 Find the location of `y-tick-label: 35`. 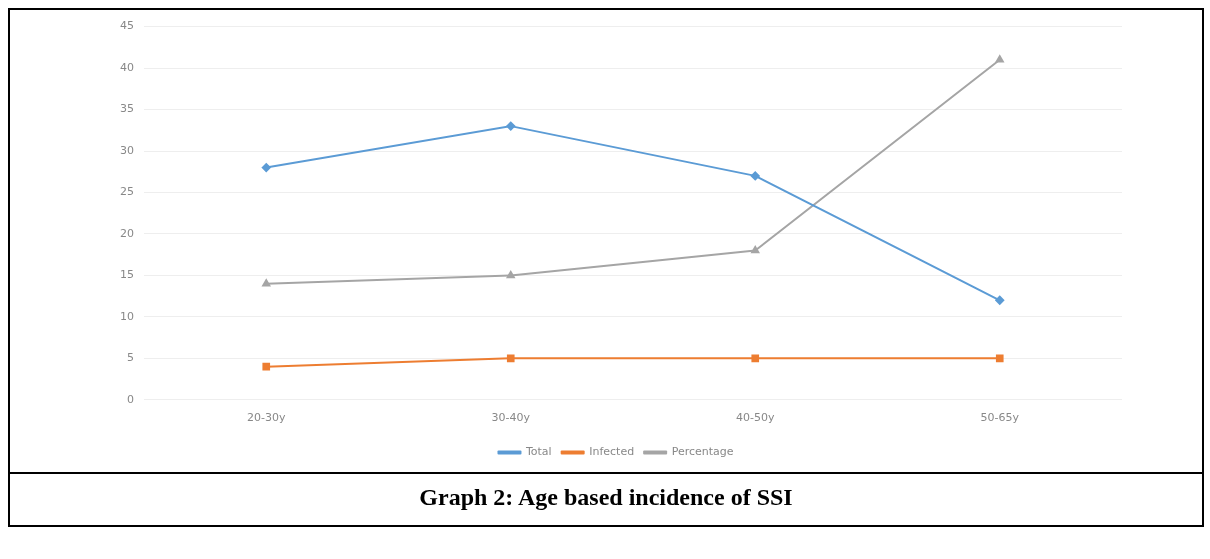

y-tick-label: 35 is located at coordinates (127, 109).